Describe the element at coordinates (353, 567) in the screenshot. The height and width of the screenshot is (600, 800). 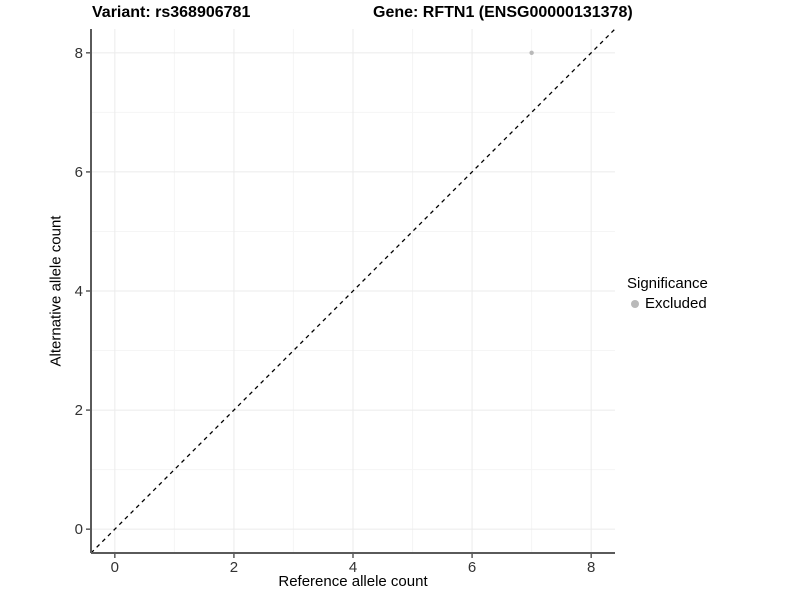
I see `x-tick-label: 4` at that location.